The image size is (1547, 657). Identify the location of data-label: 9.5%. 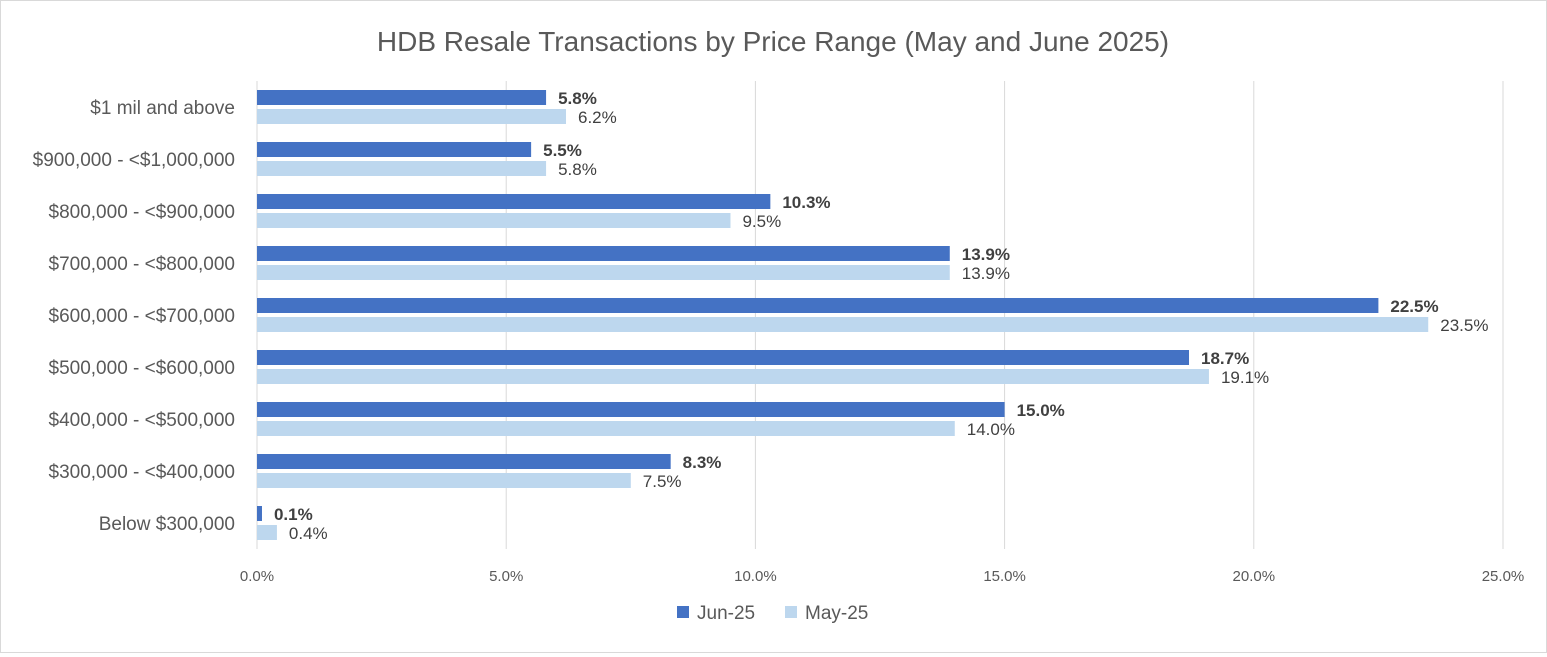
(761, 221).